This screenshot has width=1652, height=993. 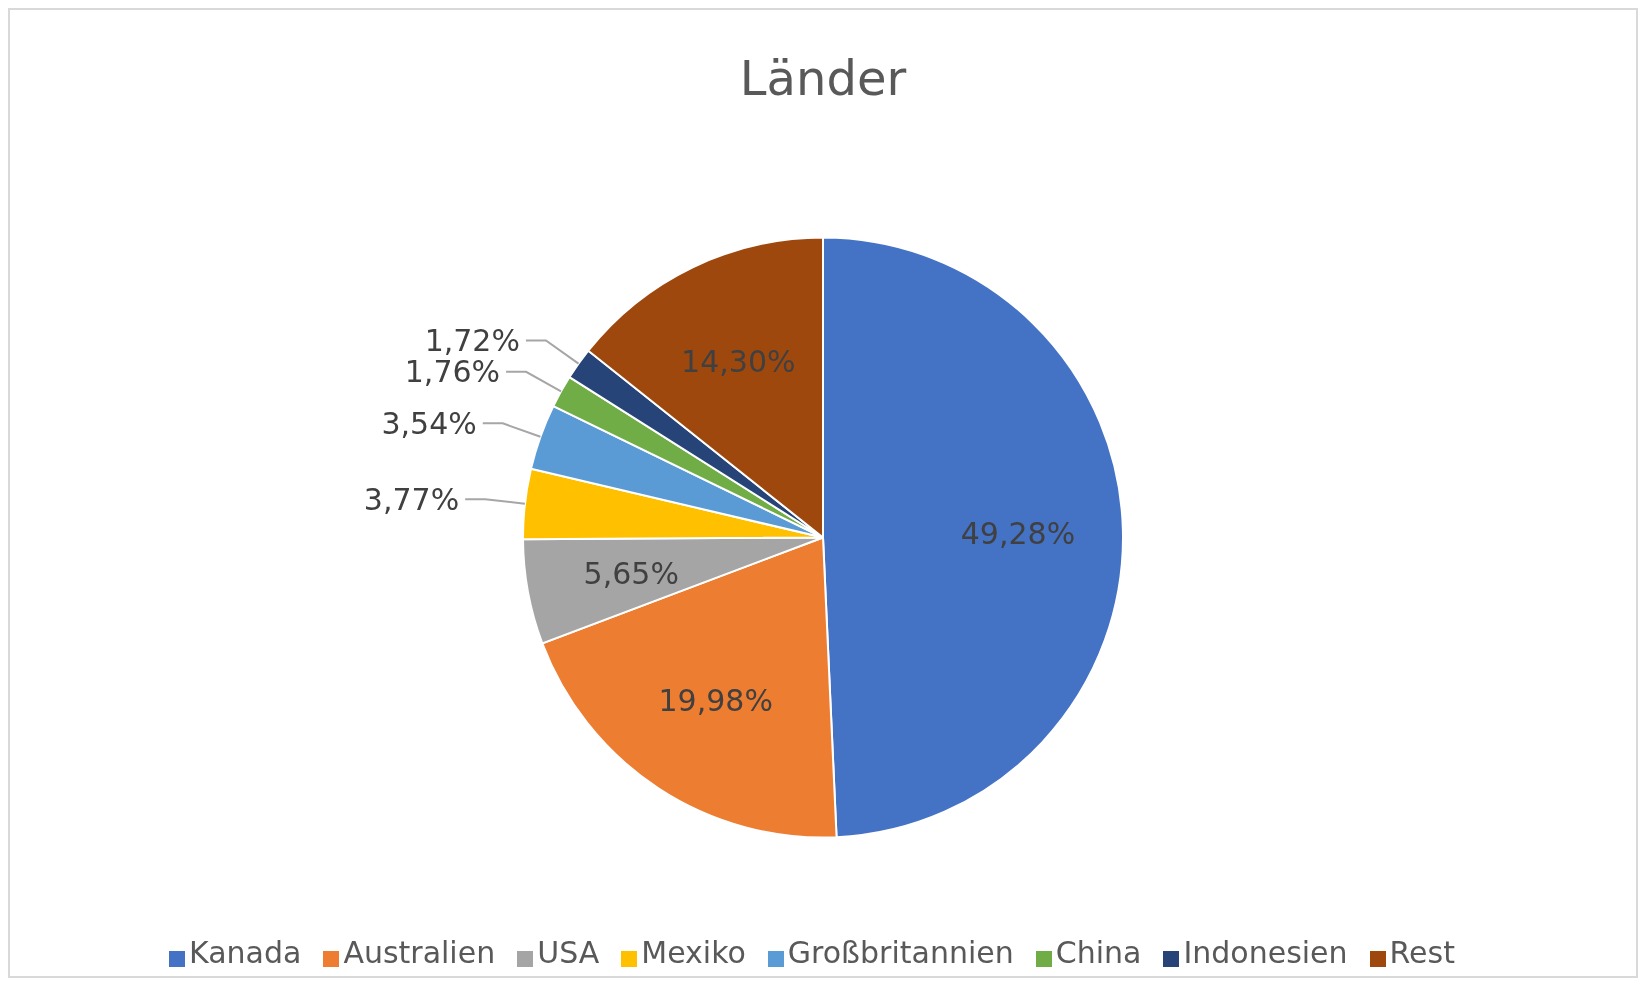 I want to click on data-label: 3,54%, so click(x=429, y=423).